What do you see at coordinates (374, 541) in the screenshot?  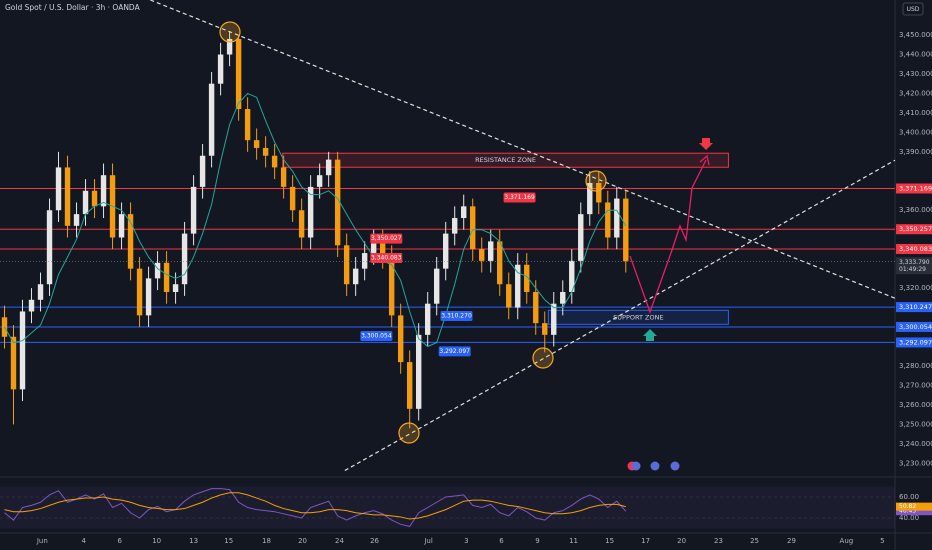 I see `x-tick-label: 26` at bounding box center [374, 541].